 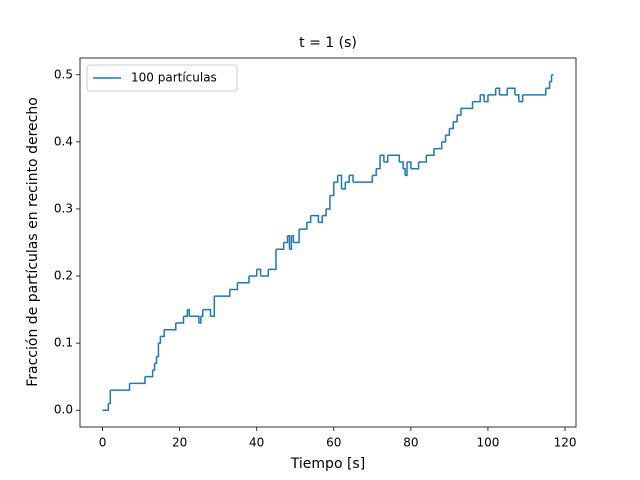 What do you see at coordinates (565, 443) in the screenshot?
I see `x-tick-label: 120` at bounding box center [565, 443].